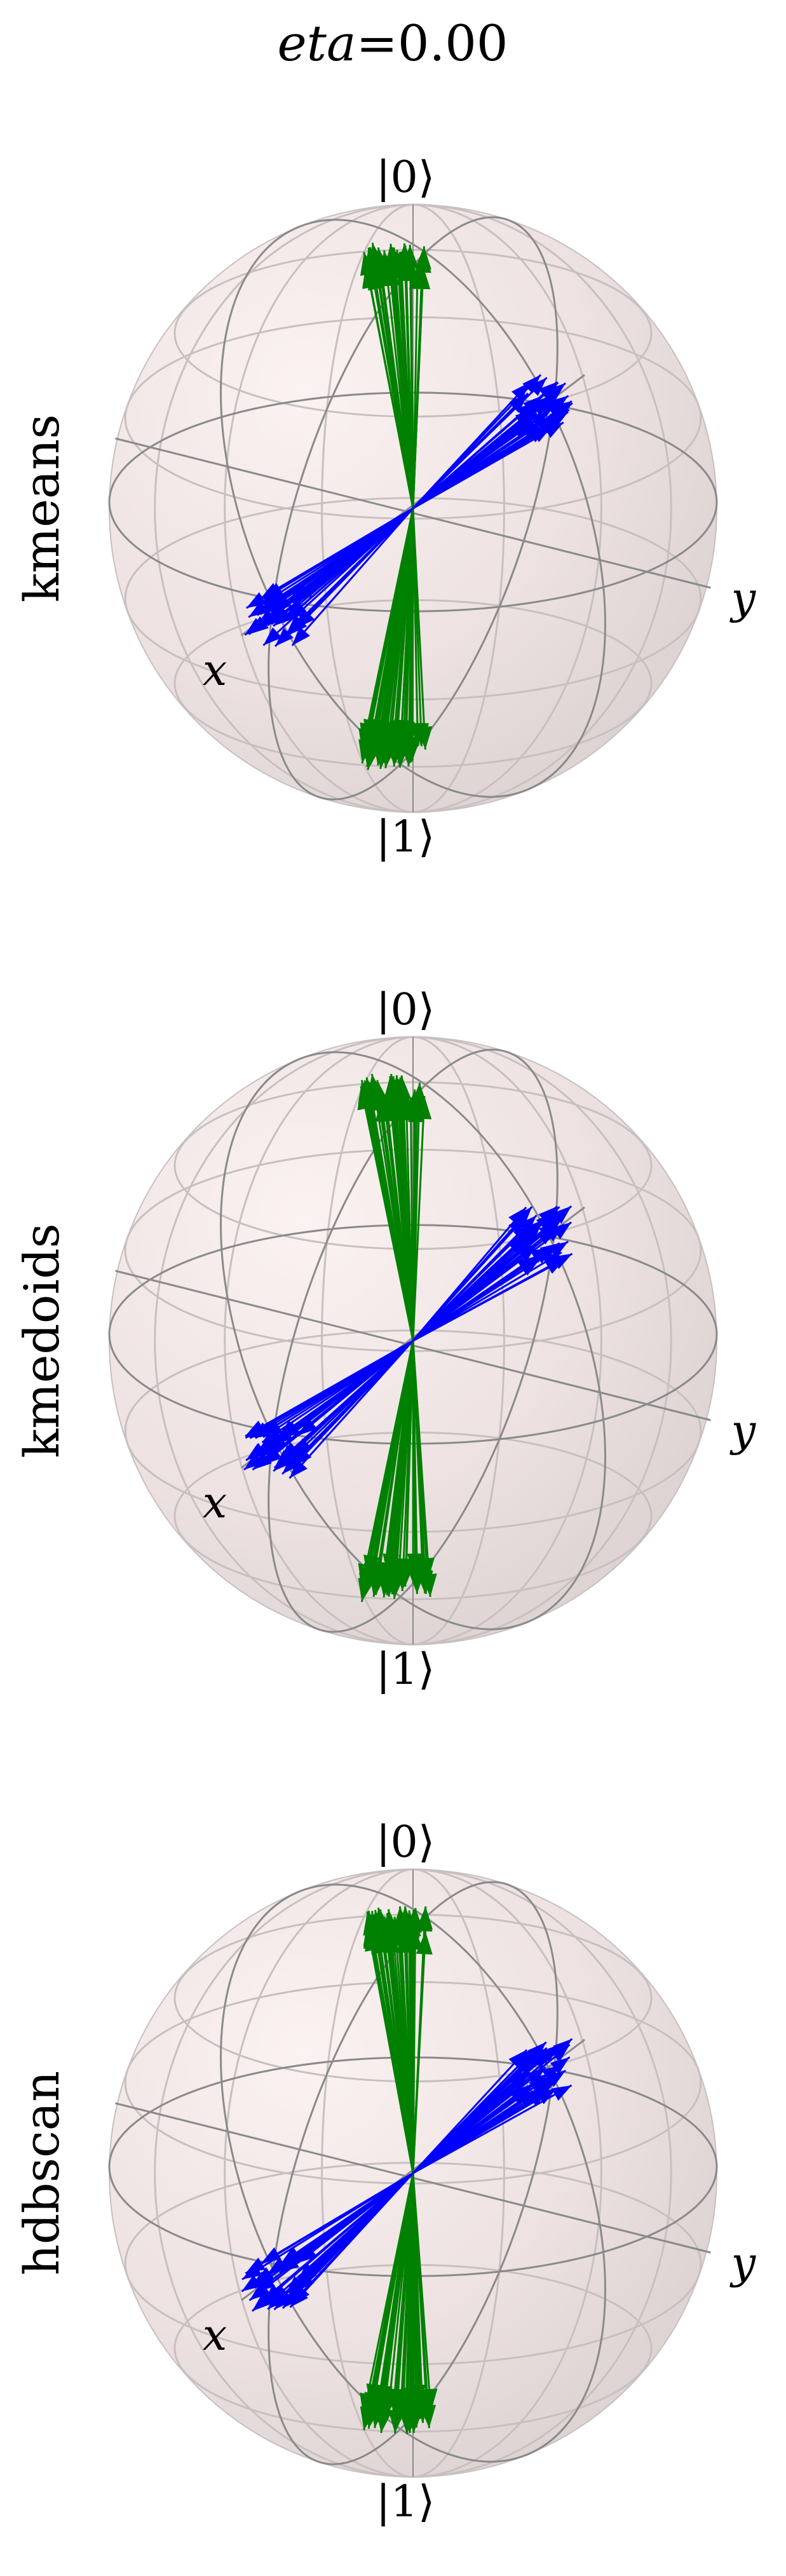 Image resolution: width=786 pixels, height=2576 pixels. What do you see at coordinates (453, 44) in the screenshot?
I see `title-value: 0.00` at bounding box center [453, 44].